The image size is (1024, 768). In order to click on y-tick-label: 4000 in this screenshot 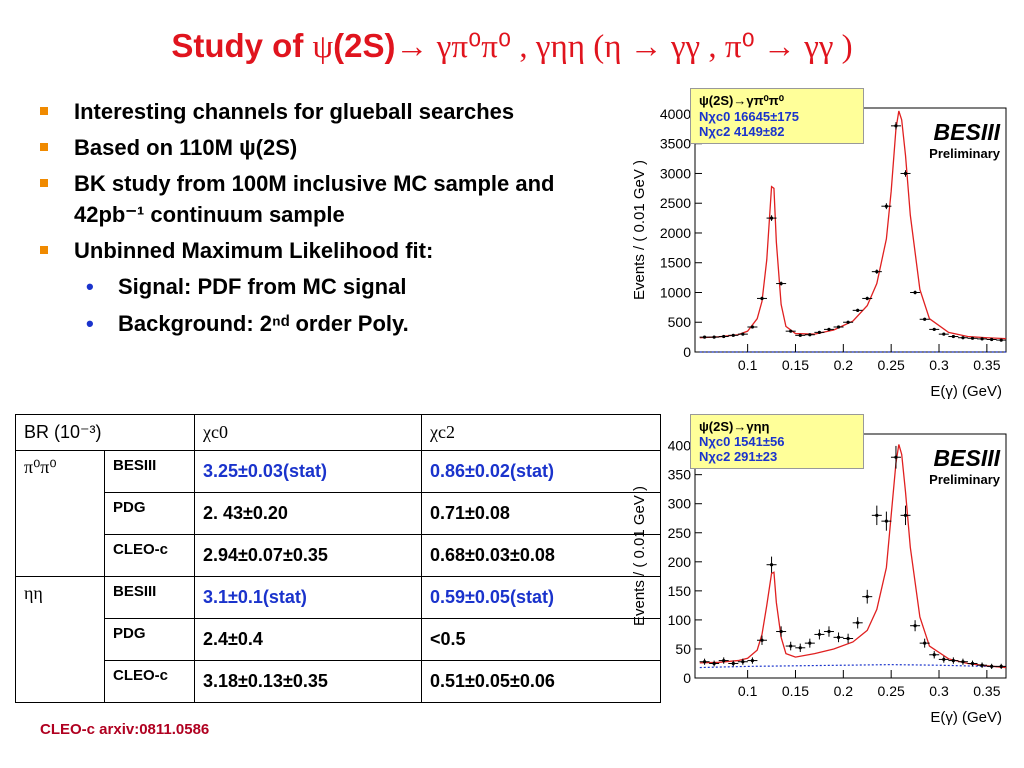, I will do `click(675, 114)`.